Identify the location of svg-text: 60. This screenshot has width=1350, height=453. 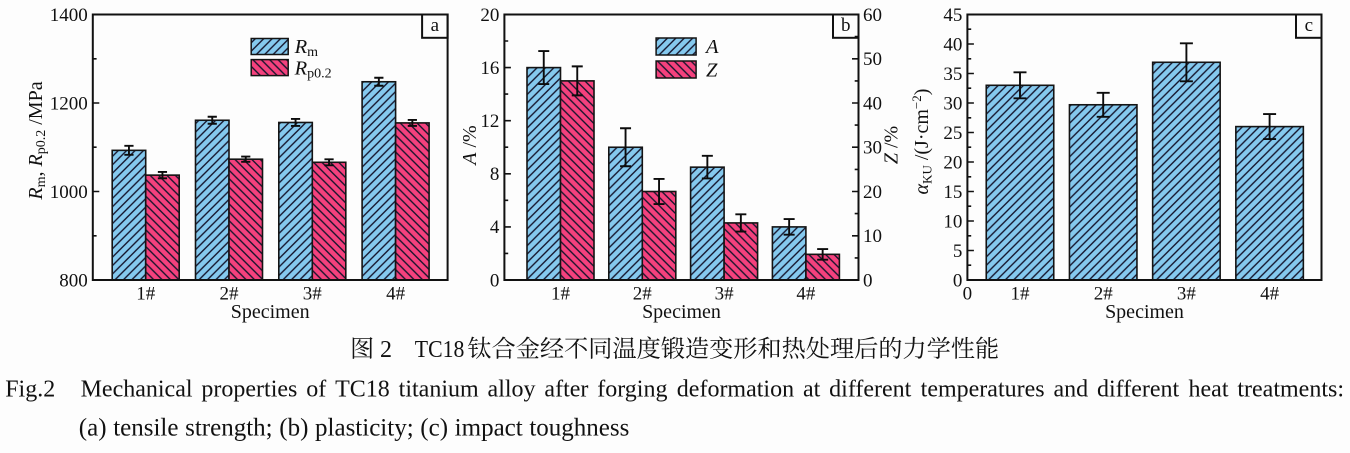
(872, 15).